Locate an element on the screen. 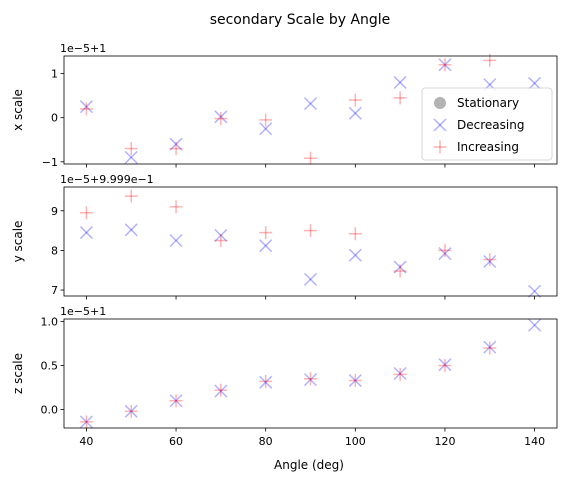 This screenshot has height=480, width=567. x-tick-label: 140 is located at coordinates (534, 441).